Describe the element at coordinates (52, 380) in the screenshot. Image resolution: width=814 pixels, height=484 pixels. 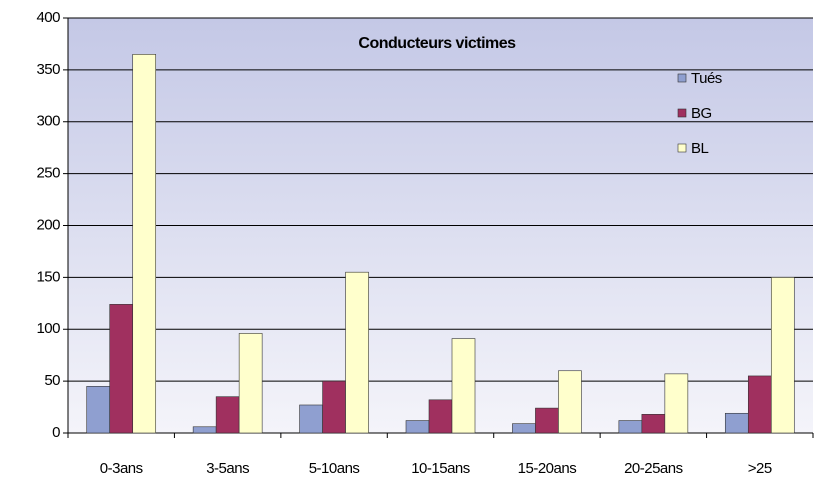
I see `y-tick-label: 50` at that location.